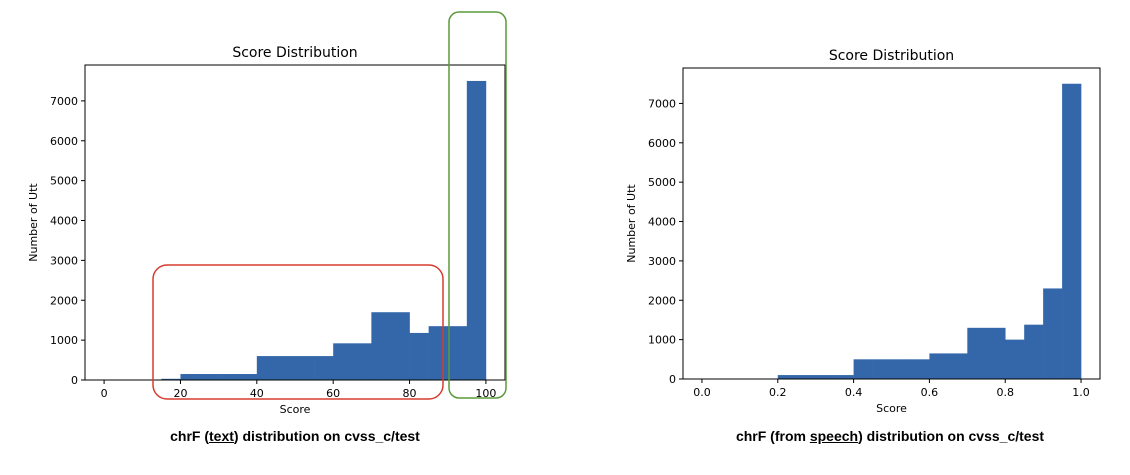 This screenshot has height=475, width=1130. What do you see at coordinates (891, 408) in the screenshot?
I see `chart-right-xlabel: Score` at bounding box center [891, 408].